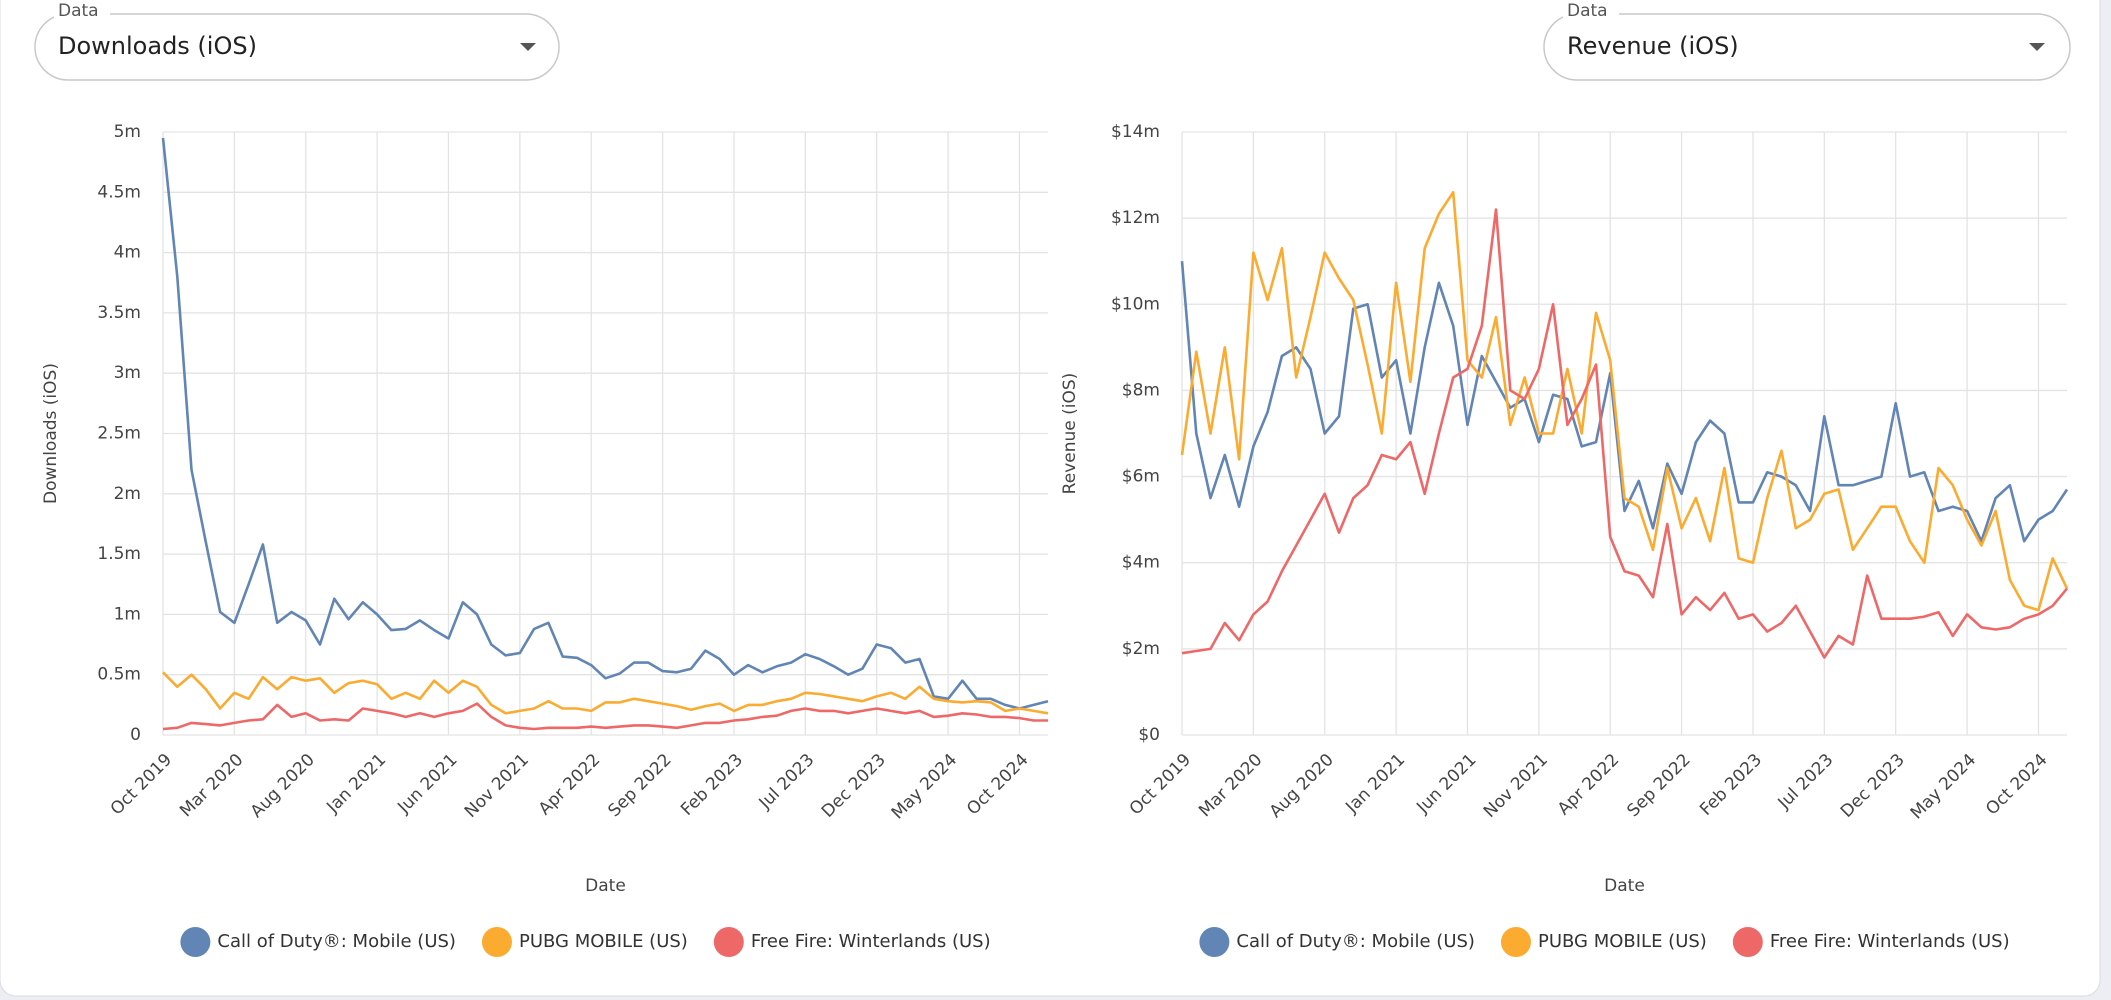 This screenshot has height=1000, width=2111. I want to click on y-tick-label: $12m, so click(1135, 218).